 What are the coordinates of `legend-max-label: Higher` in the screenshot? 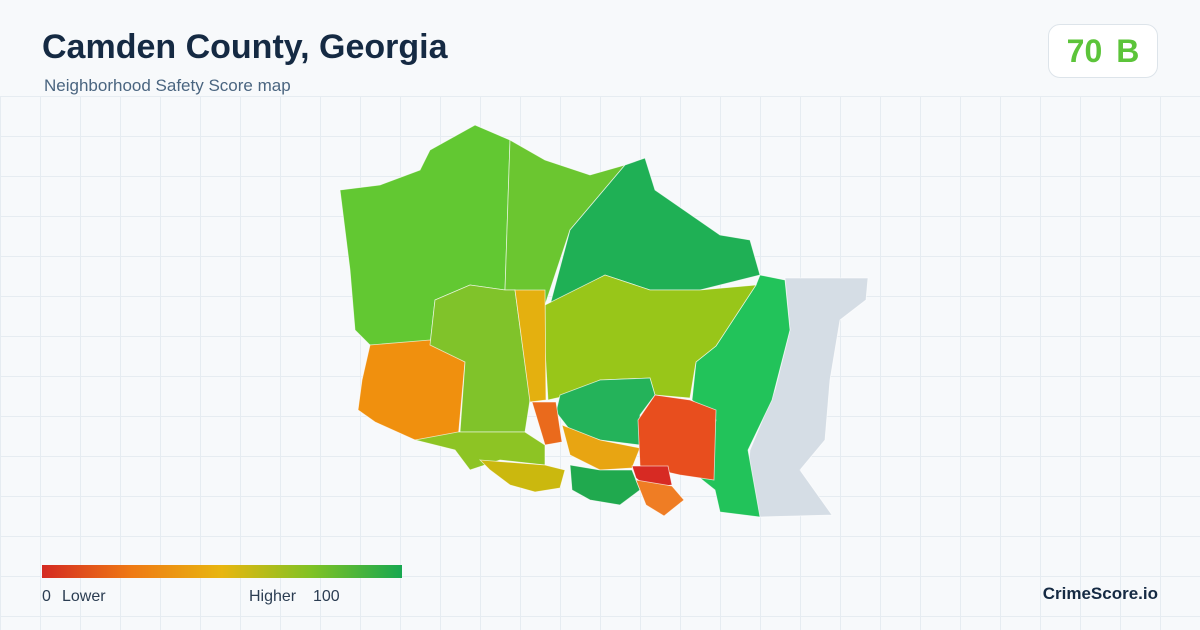 It's located at (273, 596).